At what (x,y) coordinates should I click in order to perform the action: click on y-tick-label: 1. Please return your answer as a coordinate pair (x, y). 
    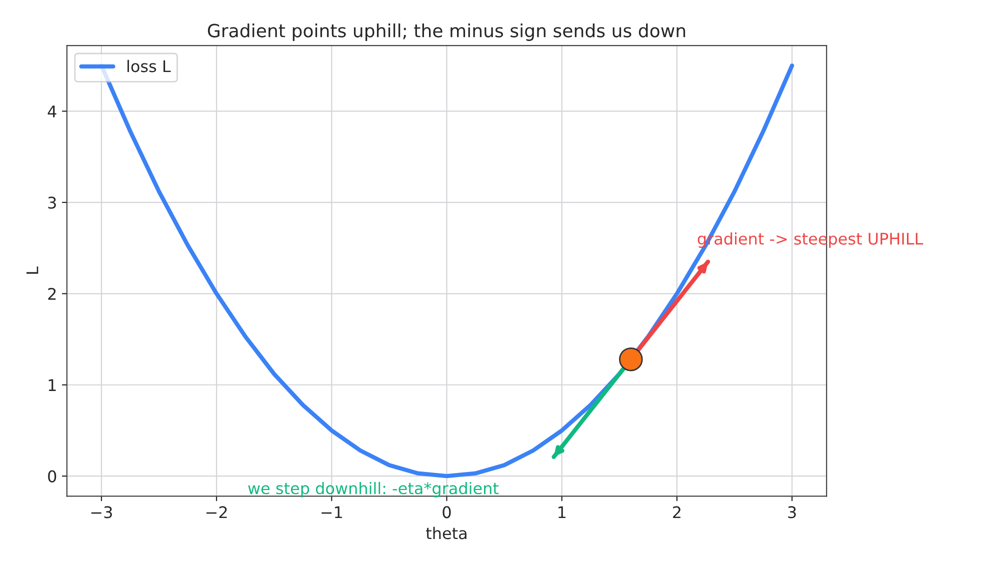
    Looking at the image, I should click on (52, 385).